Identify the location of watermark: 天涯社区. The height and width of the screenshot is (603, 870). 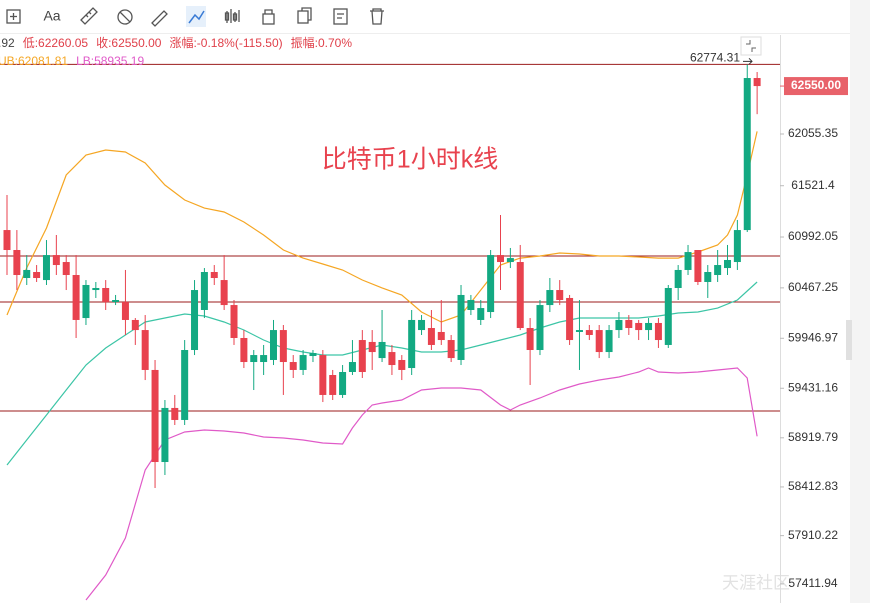
(756, 582).